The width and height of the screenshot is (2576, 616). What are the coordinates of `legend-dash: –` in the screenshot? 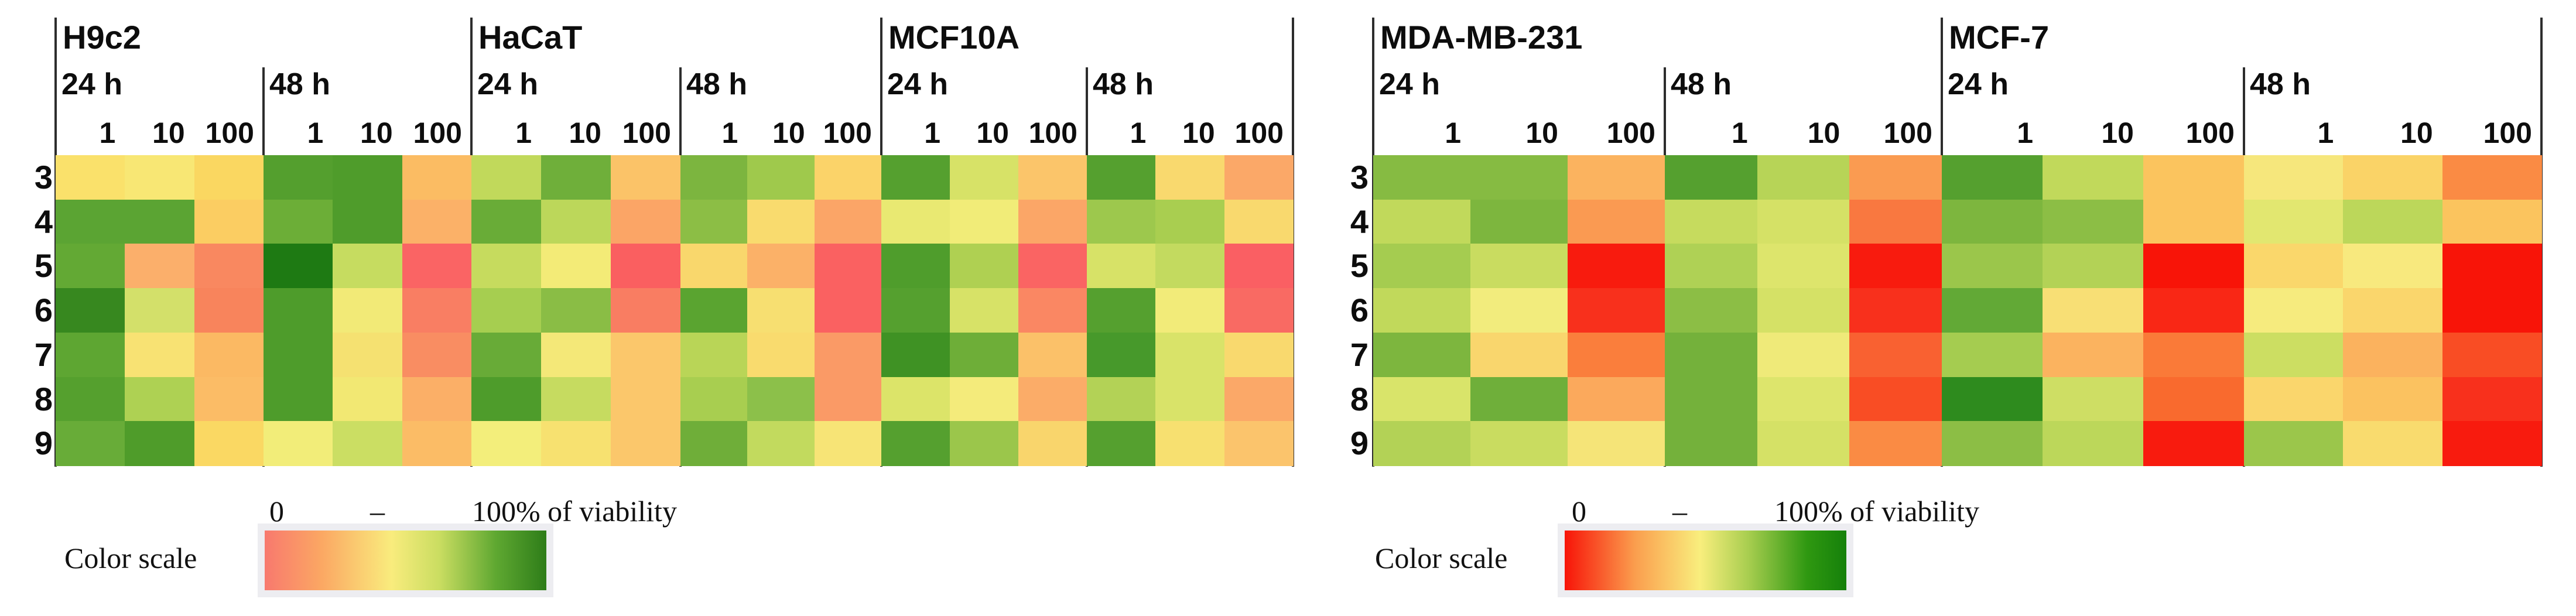 It's located at (1680, 512).